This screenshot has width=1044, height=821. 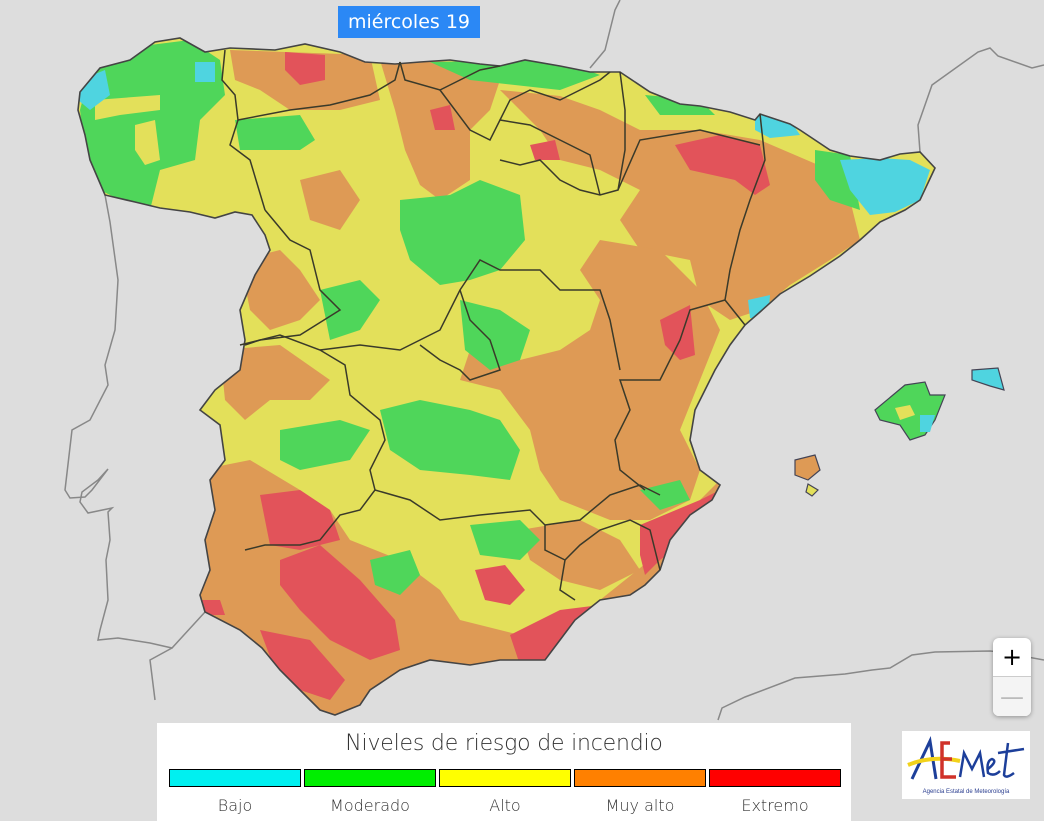 What do you see at coordinates (235, 805) in the screenshot?
I see `legend-label-bajo: Bajo` at bounding box center [235, 805].